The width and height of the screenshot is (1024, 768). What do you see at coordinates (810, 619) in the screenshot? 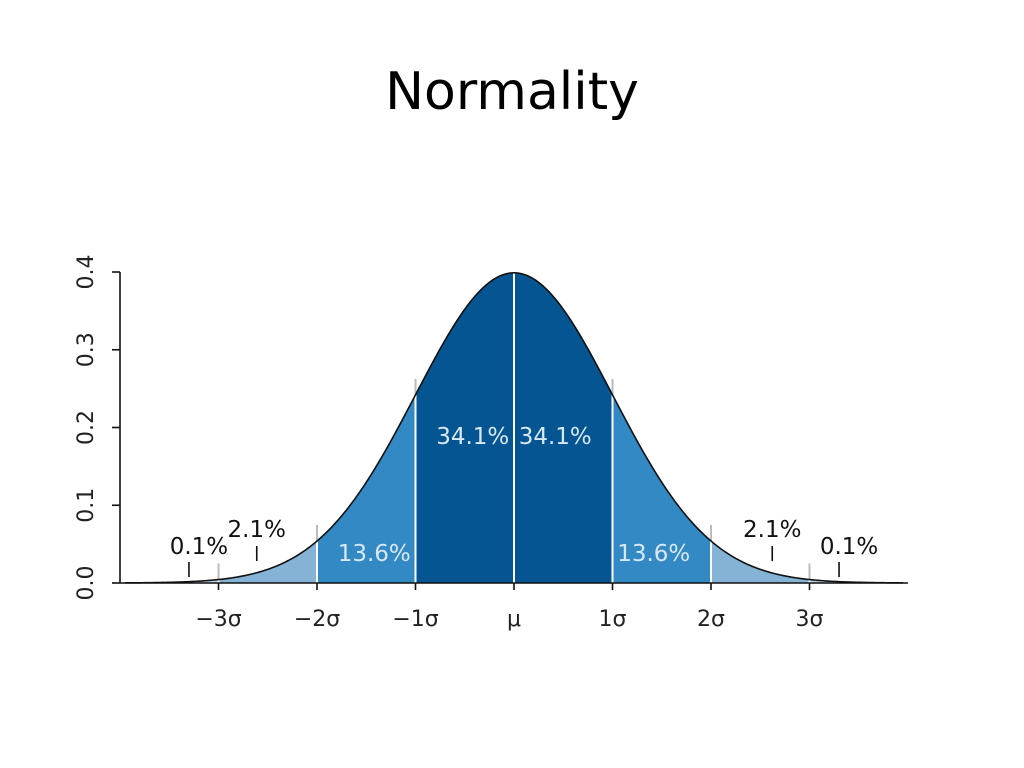
I see `x-tick-label: 3σ` at bounding box center [810, 619].